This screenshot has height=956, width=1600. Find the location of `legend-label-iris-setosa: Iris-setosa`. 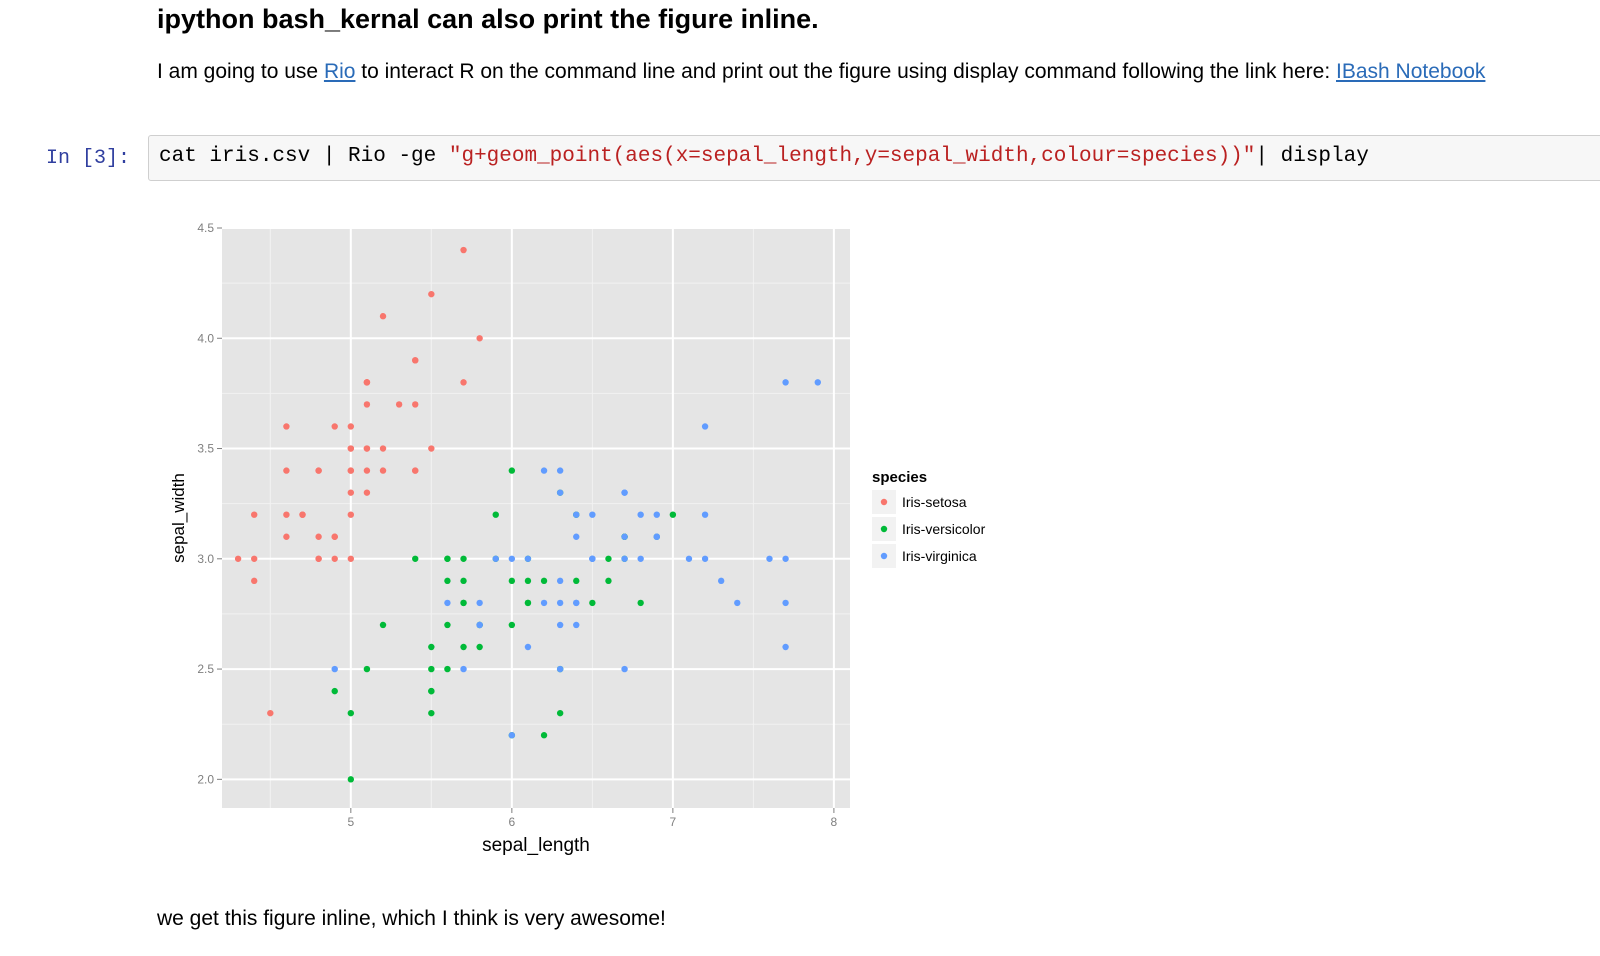

legend-label-iris-setosa: Iris-setosa is located at coordinates (934, 502).